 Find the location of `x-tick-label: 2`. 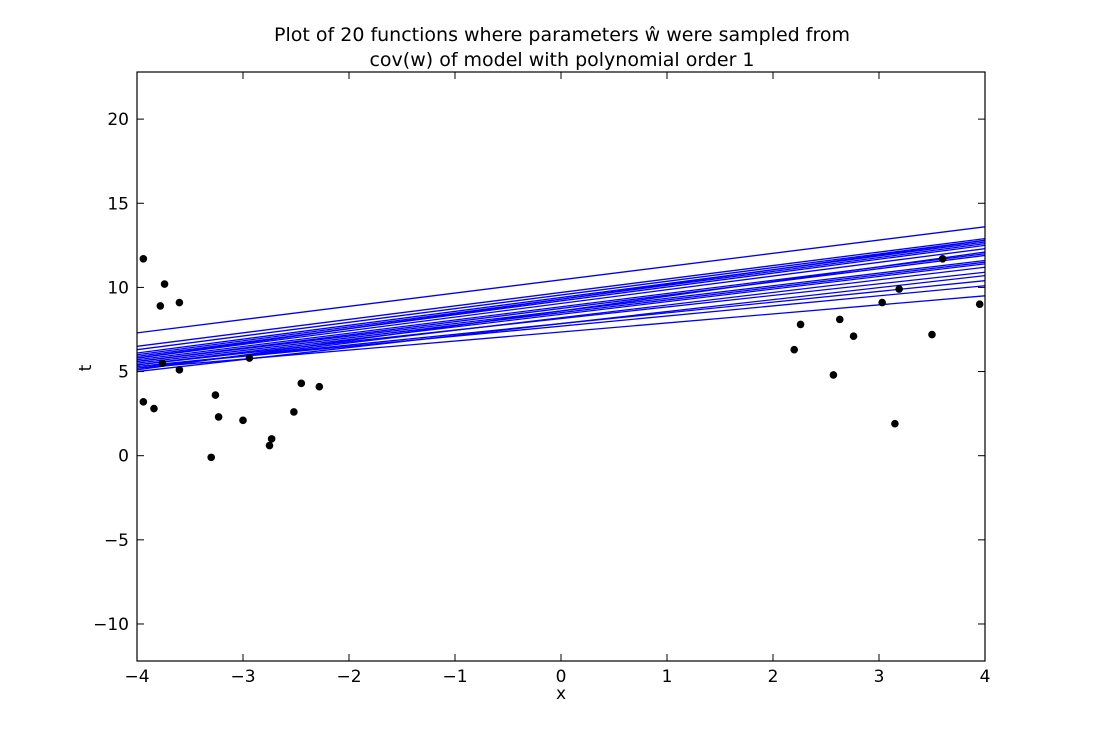

x-tick-label: 2 is located at coordinates (773, 677).